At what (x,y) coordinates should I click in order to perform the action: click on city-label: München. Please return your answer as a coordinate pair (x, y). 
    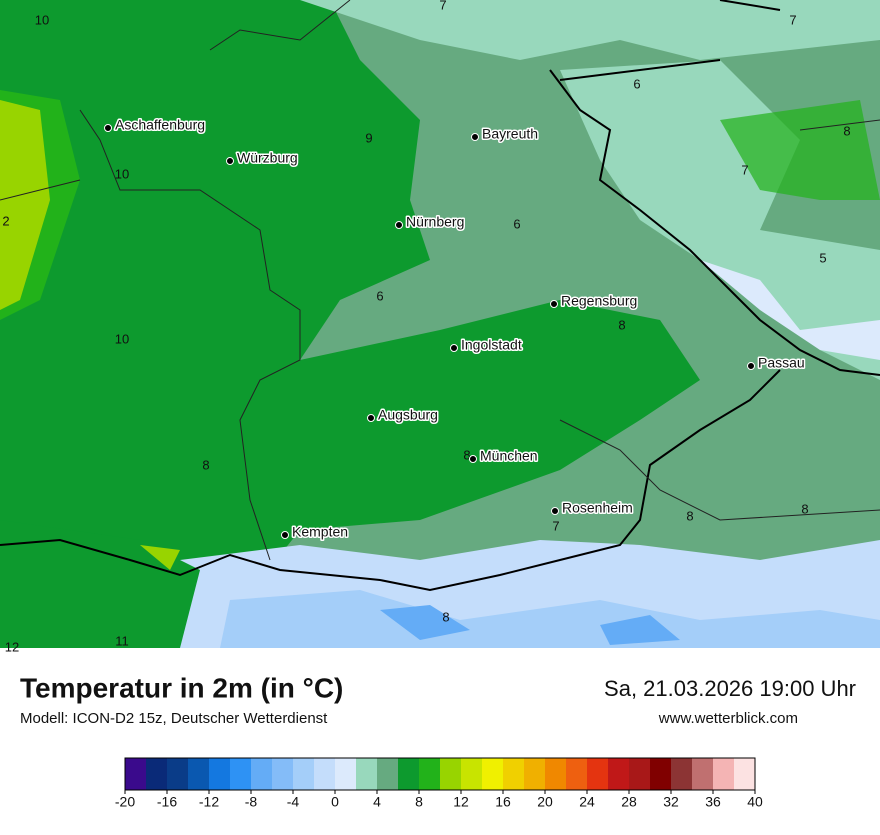
    Looking at the image, I should click on (509, 456).